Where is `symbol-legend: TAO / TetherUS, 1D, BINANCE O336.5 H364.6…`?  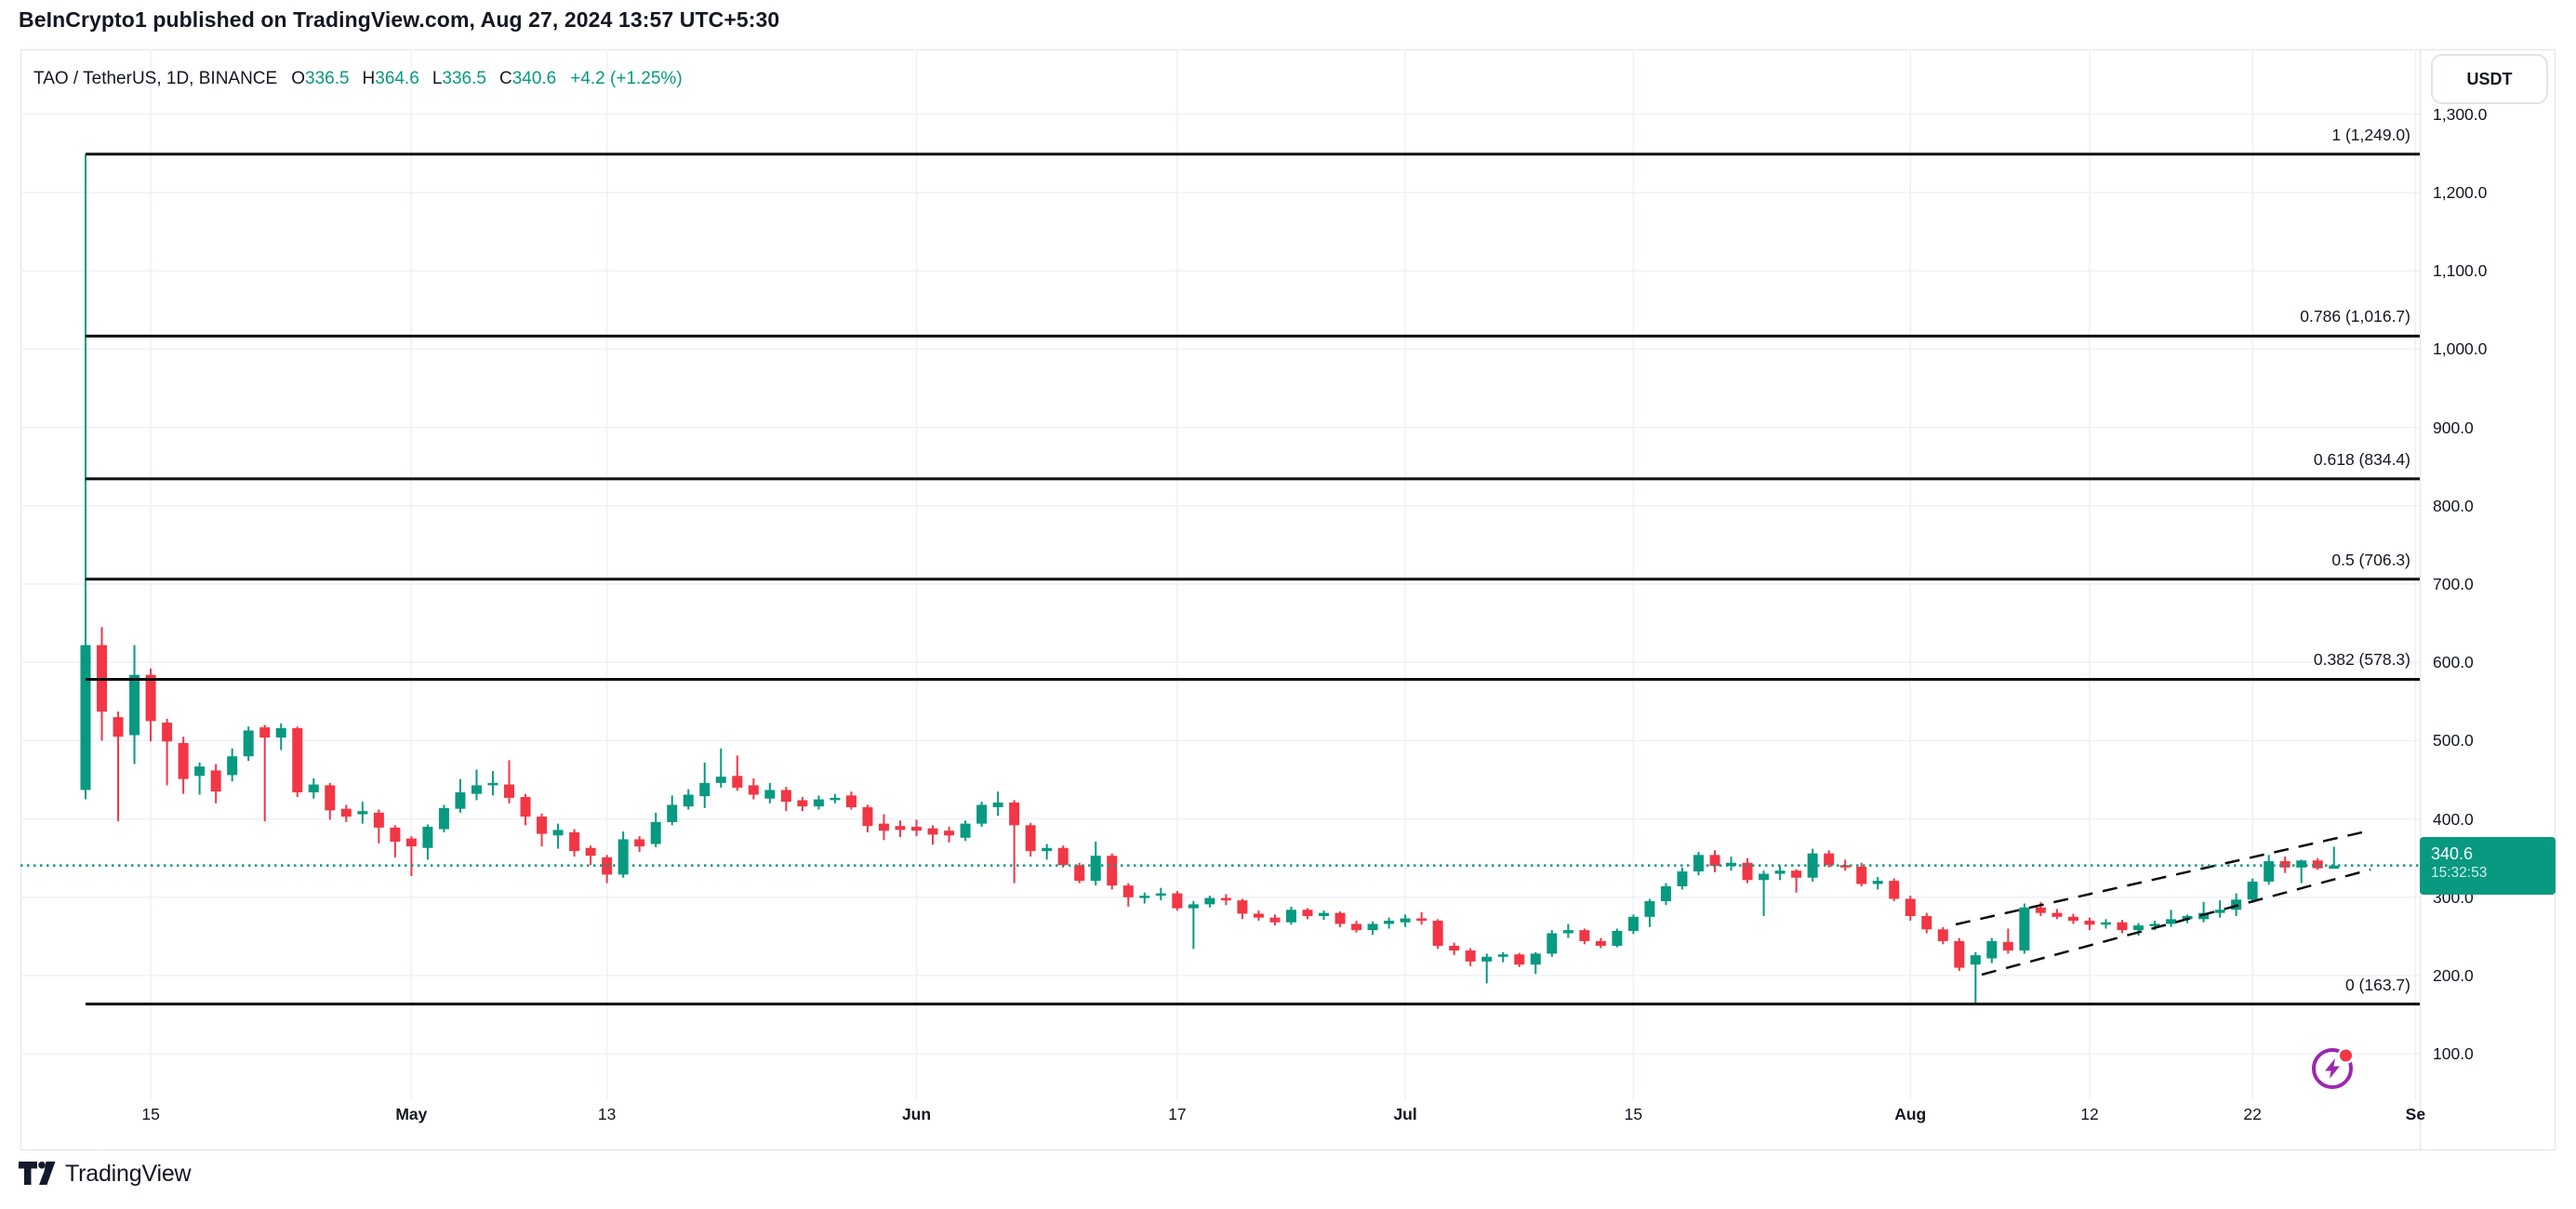 symbol-legend: TAO / TetherUS, 1D, BINANCE O336.5 H364.6… is located at coordinates (358, 79).